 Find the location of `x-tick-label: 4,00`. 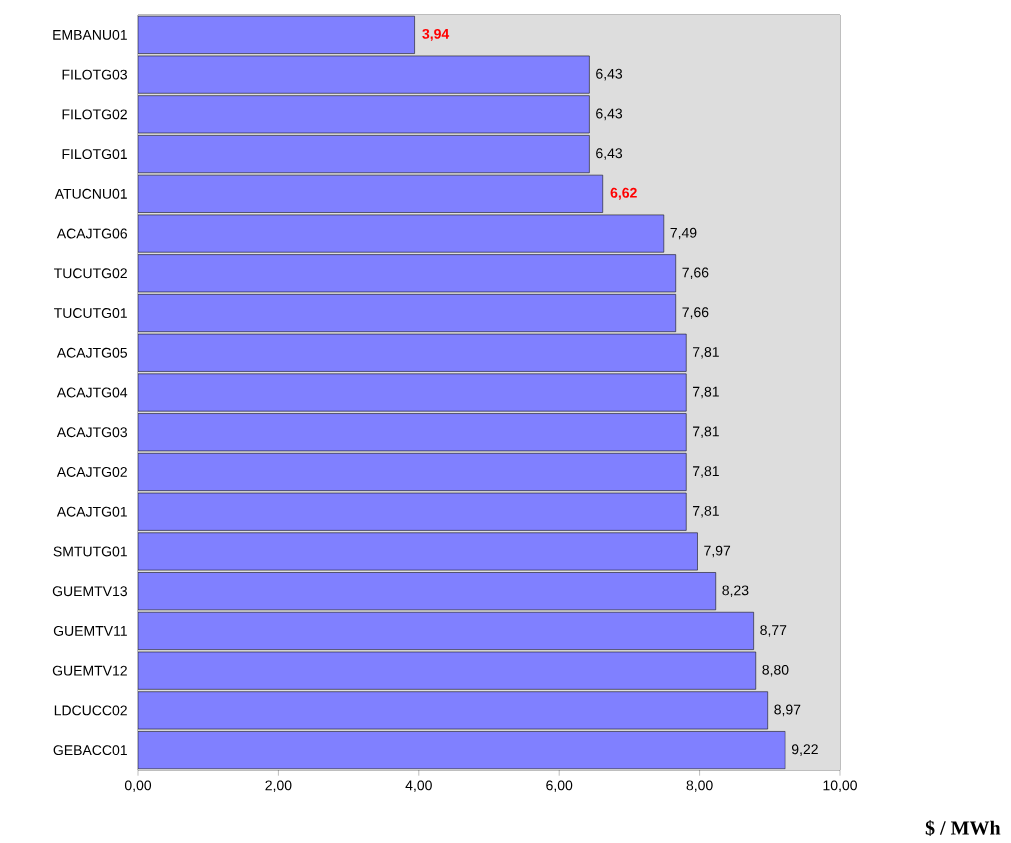

x-tick-label: 4,00 is located at coordinates (418, 786).